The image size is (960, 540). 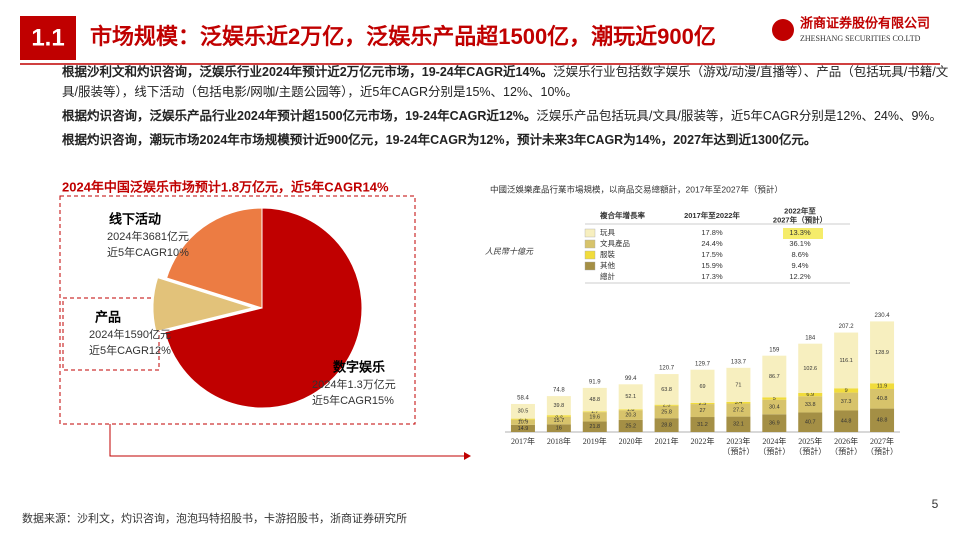 What do you see at coordinates (630, 426) in the screenshot?
I see `segment-label: 25.2` at bounding box center [630, 426].